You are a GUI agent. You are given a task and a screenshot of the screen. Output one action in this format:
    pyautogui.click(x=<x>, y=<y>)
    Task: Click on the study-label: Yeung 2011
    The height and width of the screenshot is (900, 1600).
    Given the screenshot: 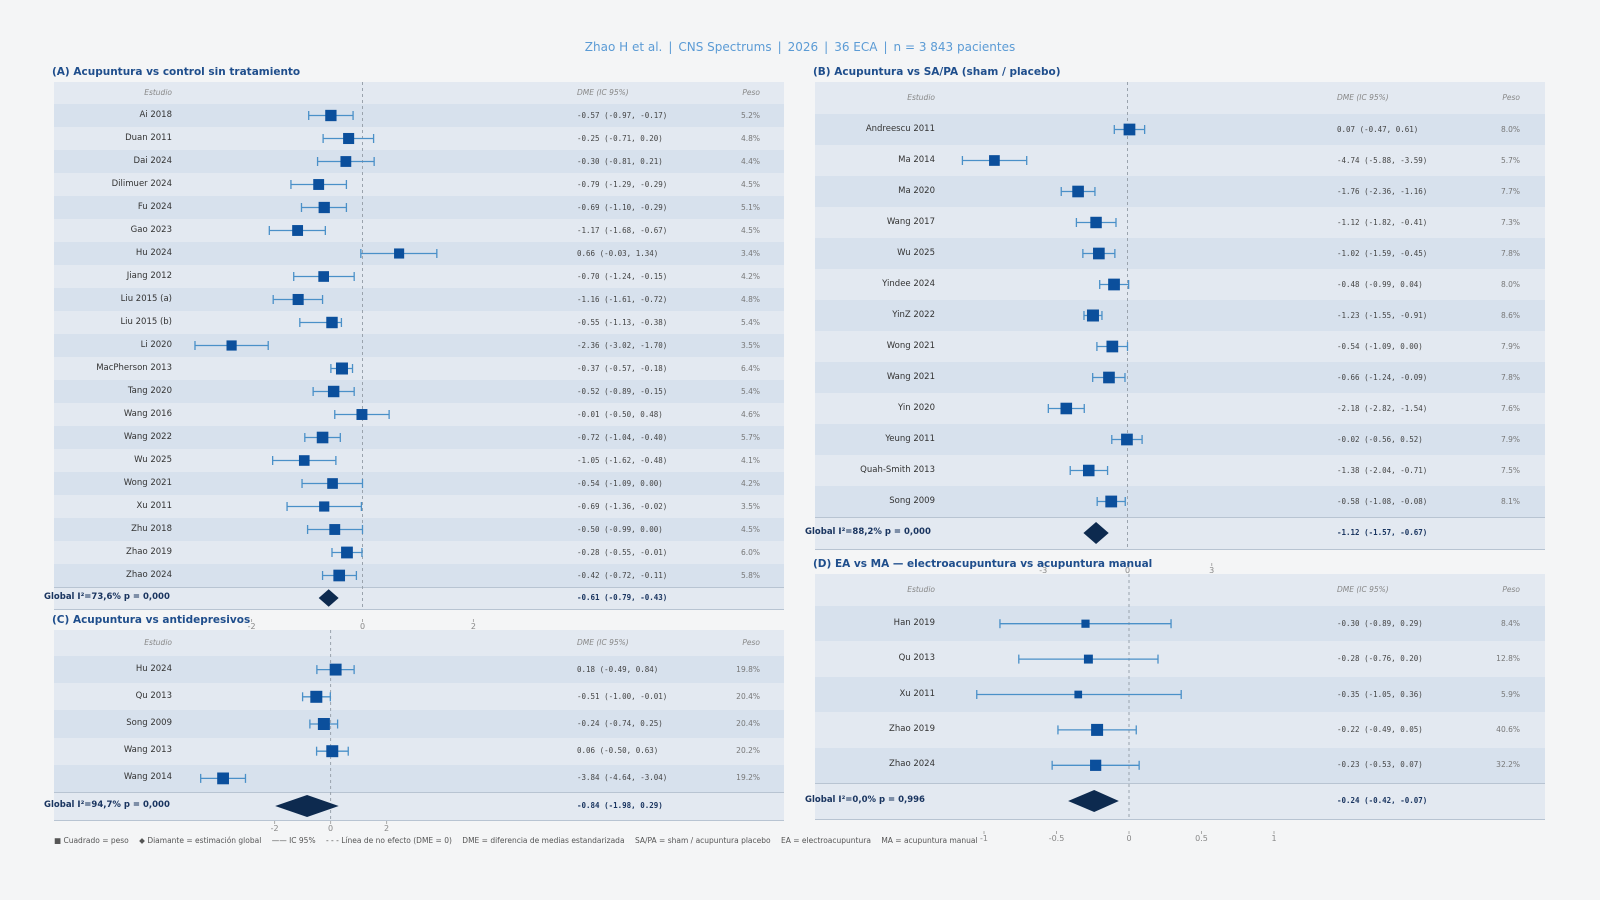 What is the action you would take?
    pyautogui.click(x=910, y=438)
    